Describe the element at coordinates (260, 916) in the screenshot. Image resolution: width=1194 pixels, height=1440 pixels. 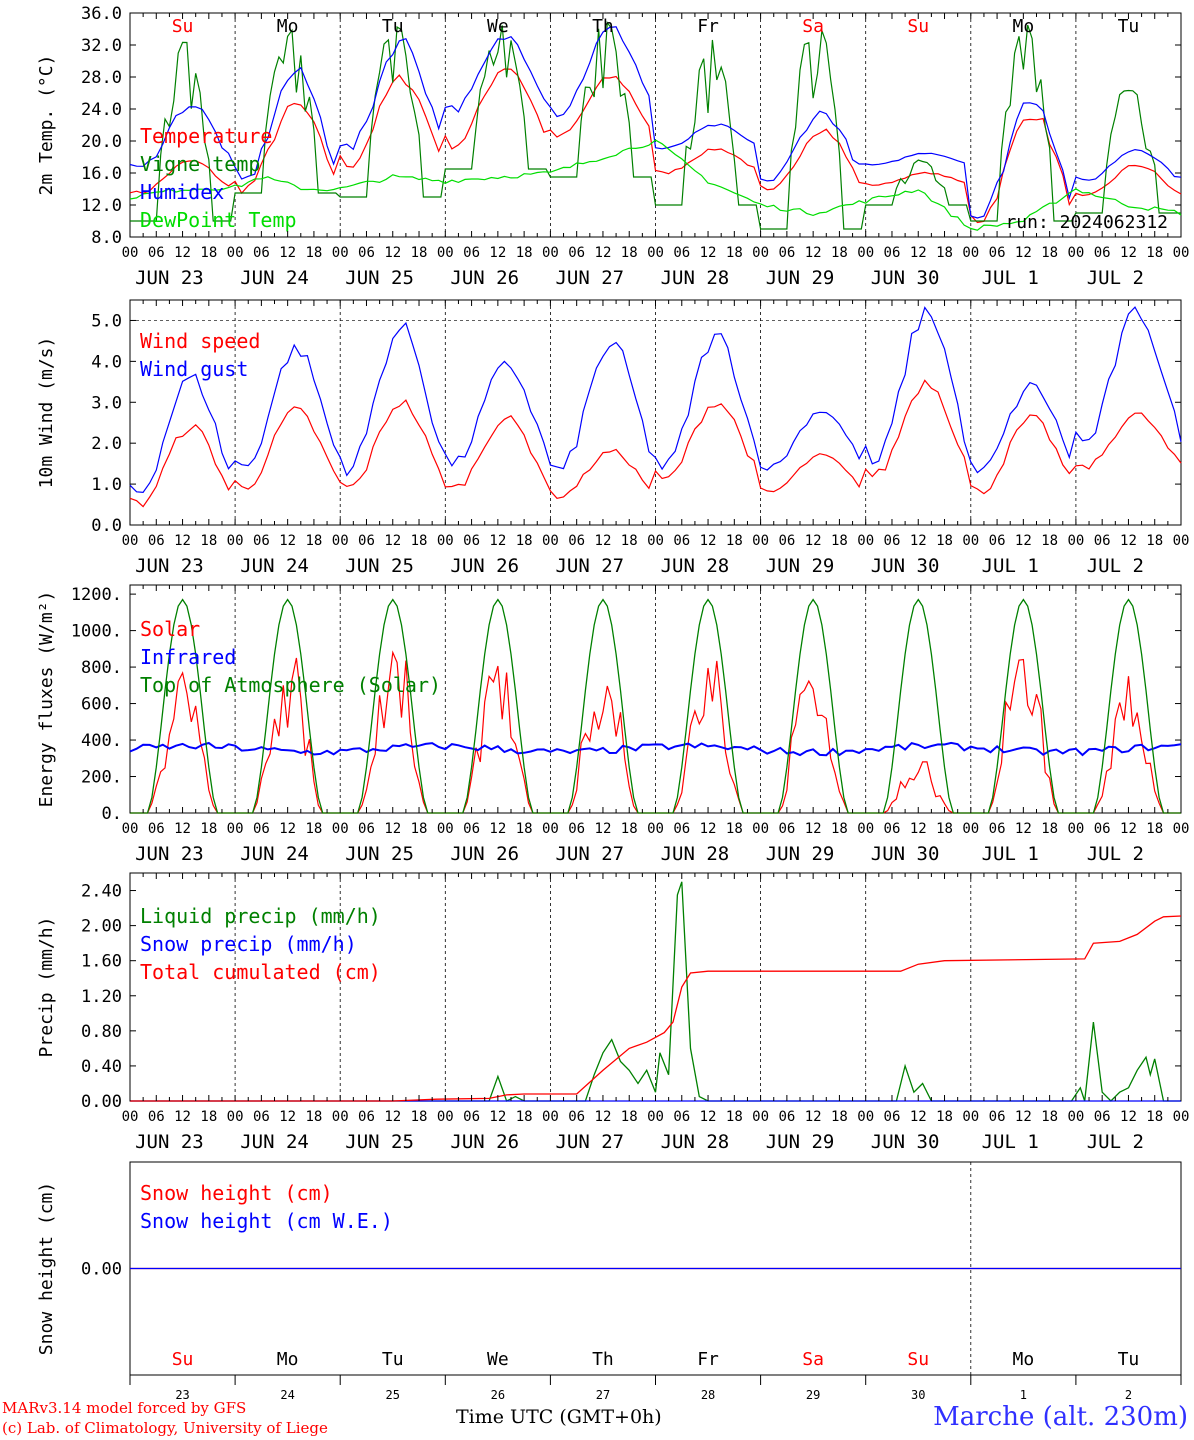
I see `legend-entry: Liquid precip (mm/h)` at that location.